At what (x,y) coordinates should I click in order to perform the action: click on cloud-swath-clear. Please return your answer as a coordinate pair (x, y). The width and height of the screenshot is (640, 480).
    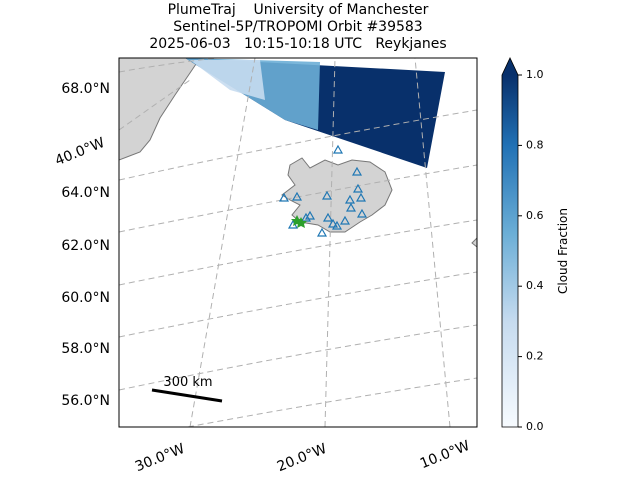
    Looking at the image, I should click on (227, 80).